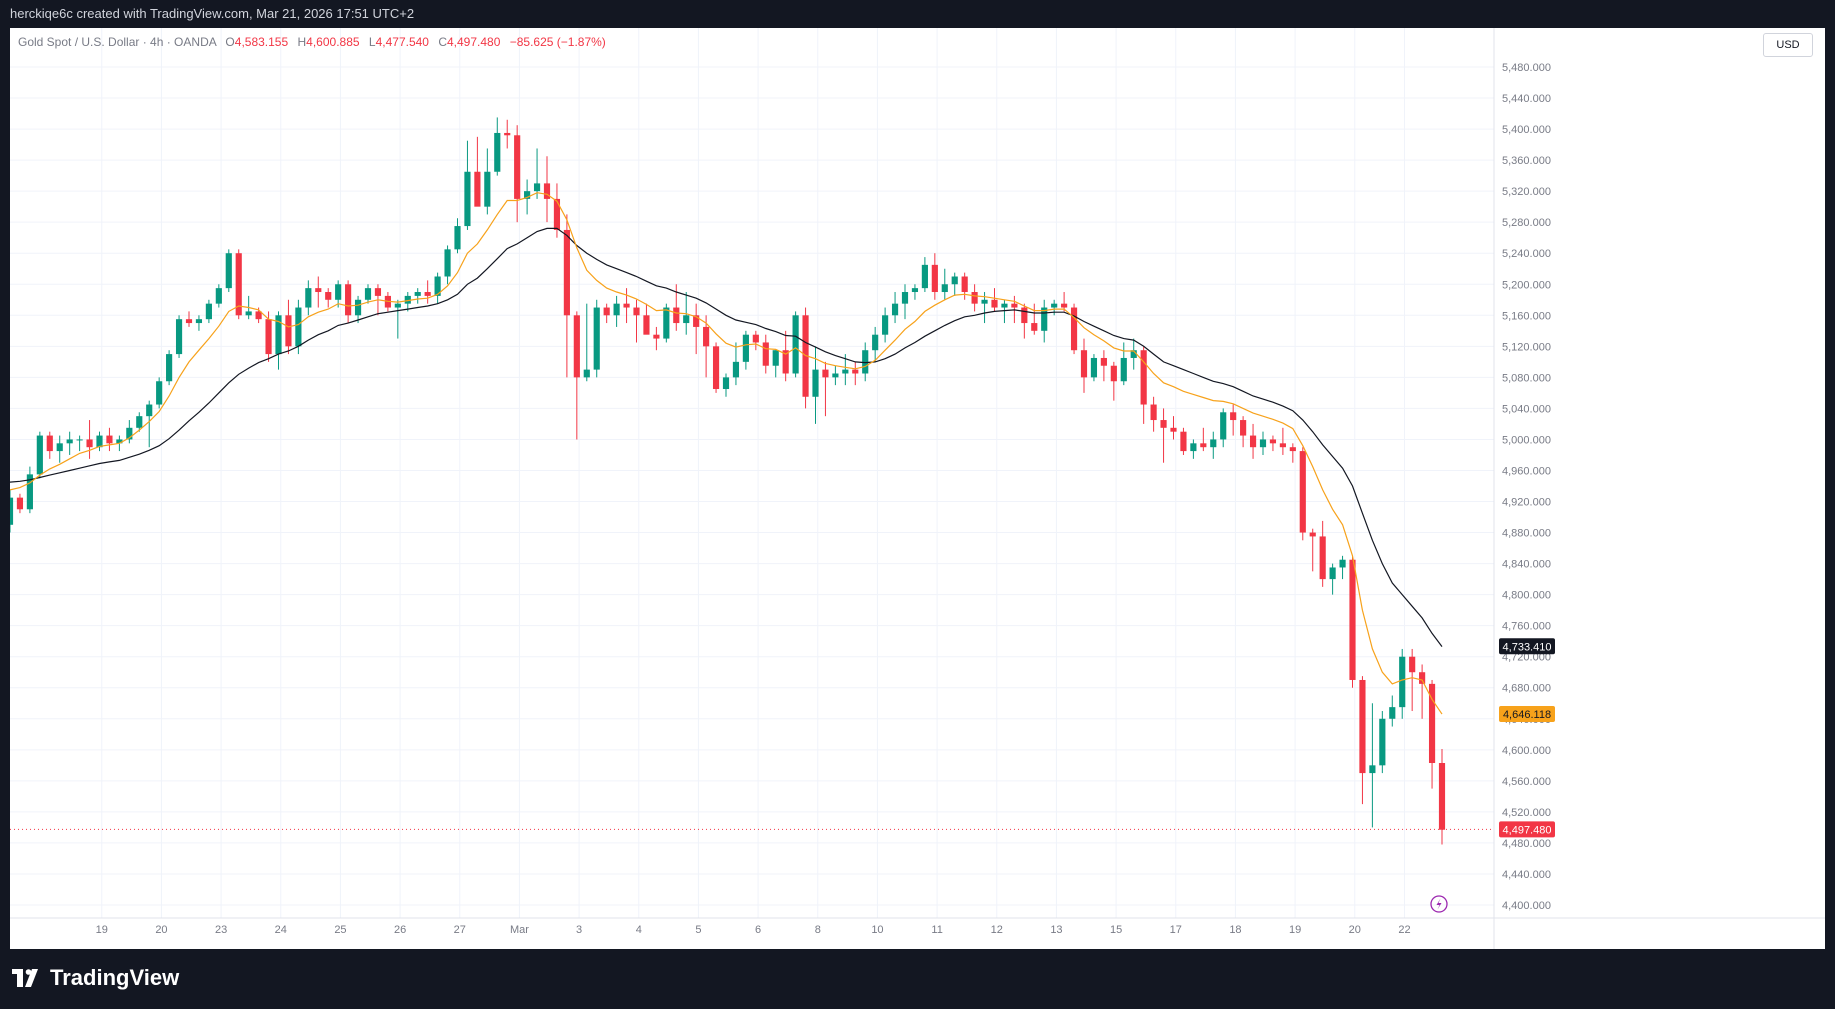 This screenshot has width=1835, height=1009. What do you see at coordinates (281, 930) in the screenshot?
I see `x-tick-label: 24` at bounding box center [281, 930].